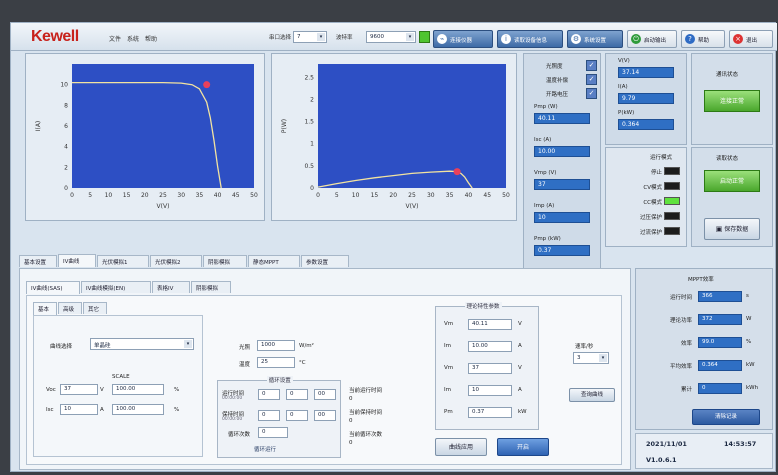 This screenshot has width=778, height=475. Describe the element at coordinates (70, 308) in the screenshot. I see `inner-tab-1: 高级` at that location.